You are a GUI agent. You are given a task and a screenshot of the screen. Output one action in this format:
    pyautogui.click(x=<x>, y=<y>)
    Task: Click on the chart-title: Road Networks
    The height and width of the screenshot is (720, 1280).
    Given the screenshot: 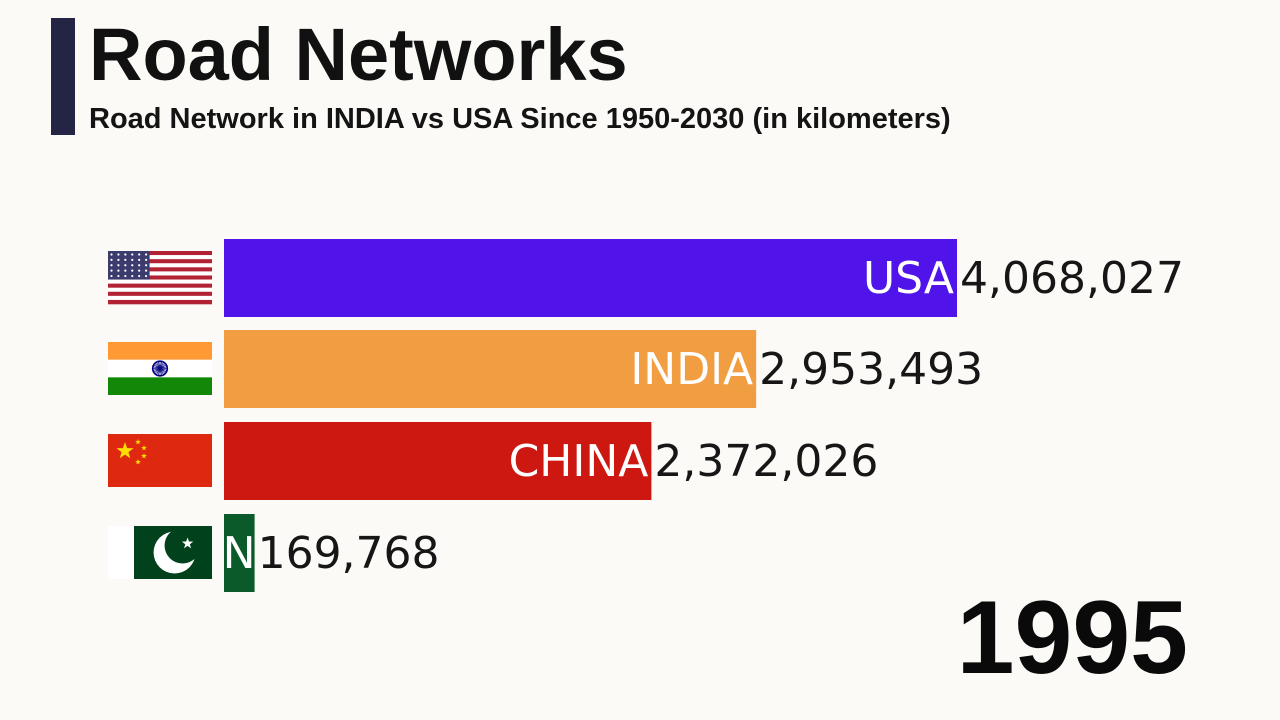 What is the action you would take?
    pyautogui.click(x=358, y=54)
    